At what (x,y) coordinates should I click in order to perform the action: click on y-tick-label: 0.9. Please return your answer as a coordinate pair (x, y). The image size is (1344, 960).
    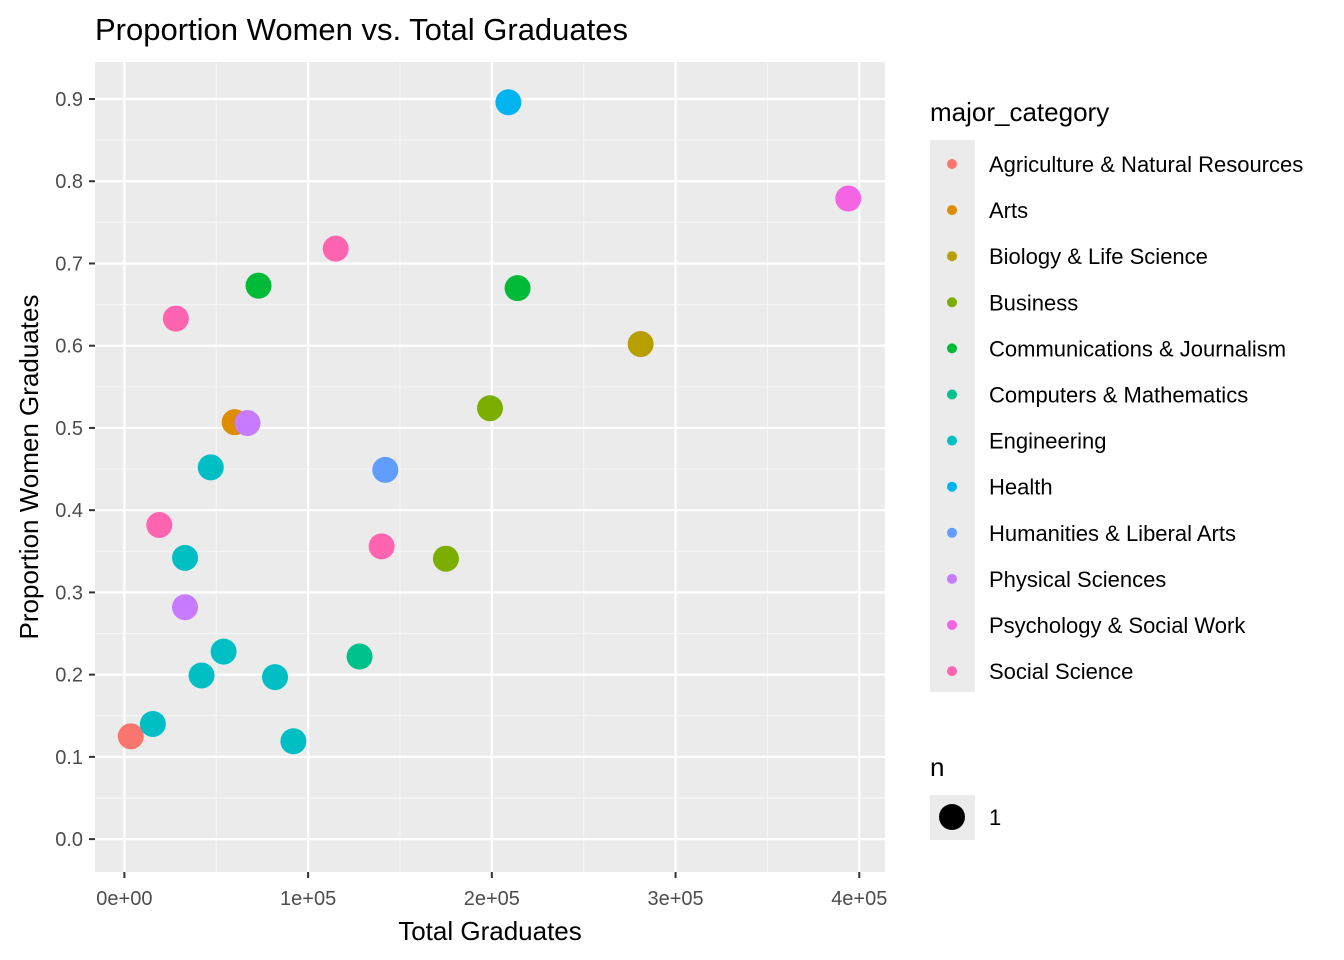
    Looking at the image, I should click on (69, 100).